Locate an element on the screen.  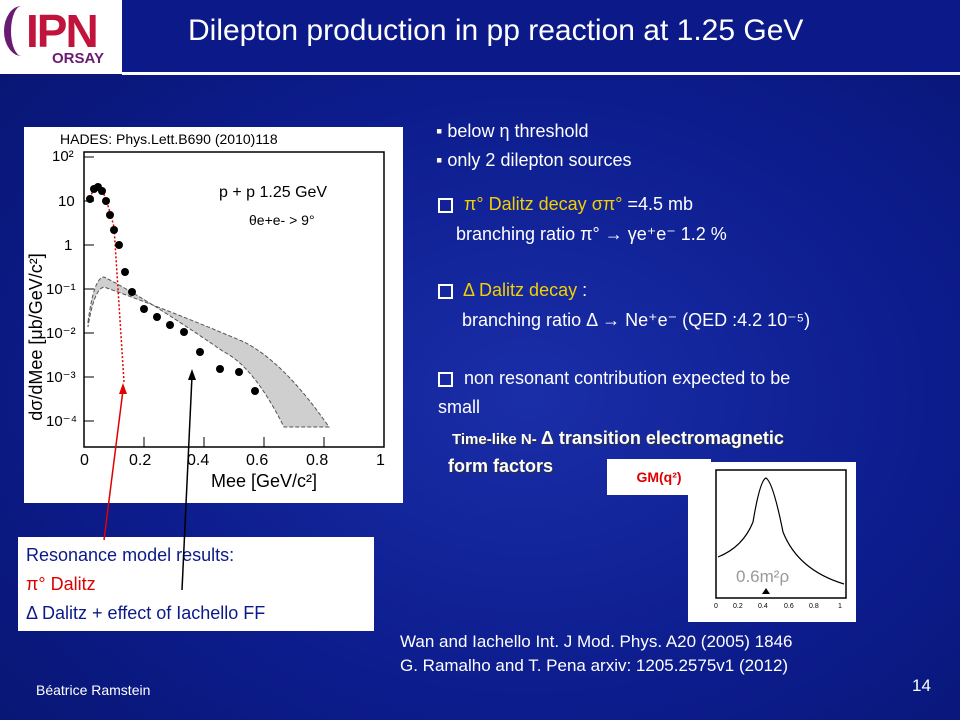
ipn-orsay-logo: IPN ORSAY is located at coordinates (61, 37).